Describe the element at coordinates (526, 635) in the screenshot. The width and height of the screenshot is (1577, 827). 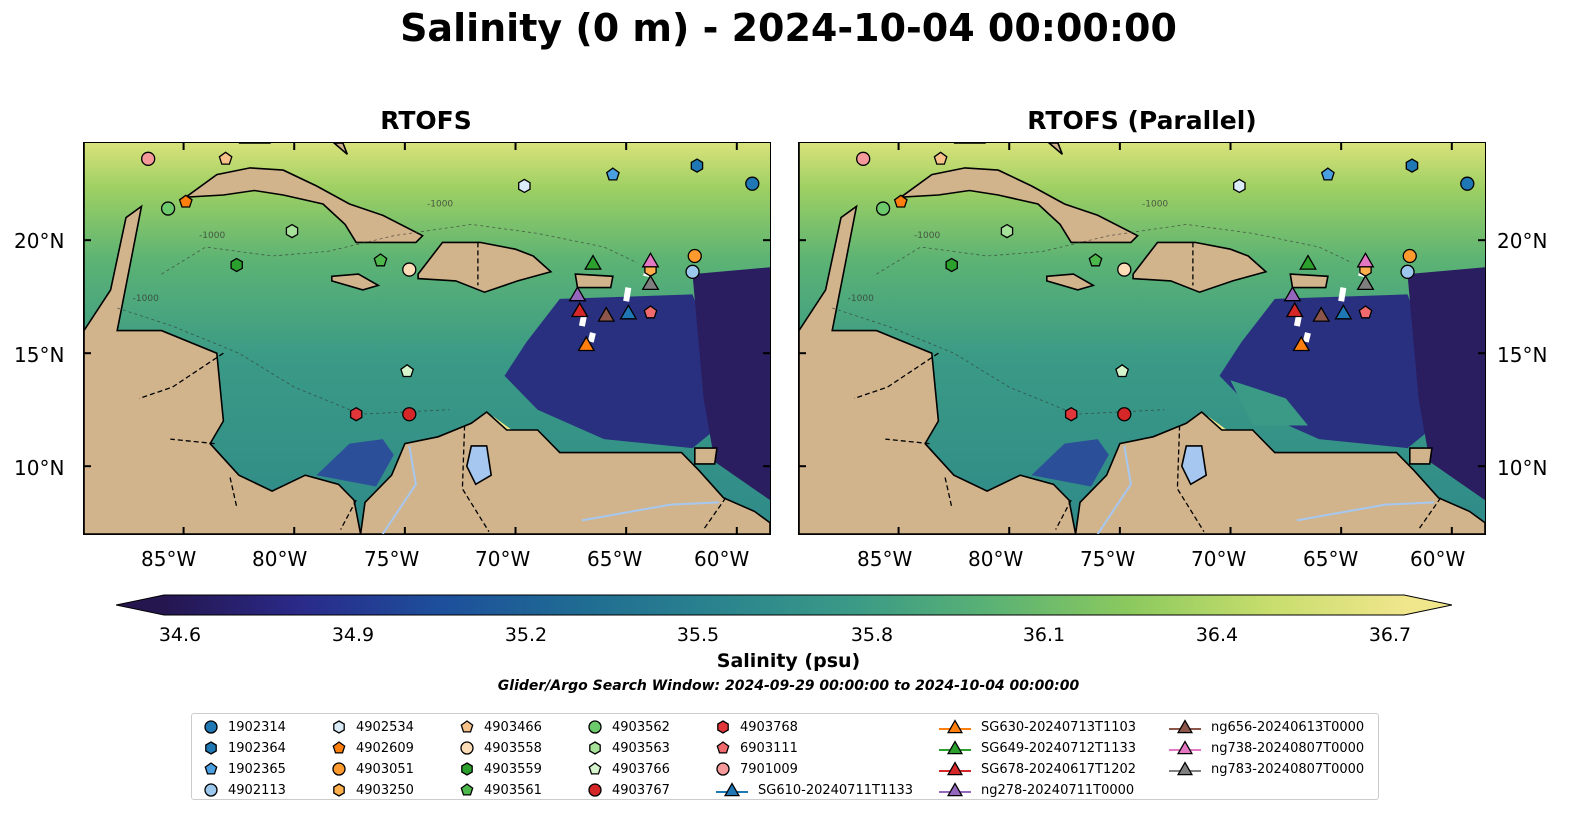
I see `colorbar-tick-2: 35.2` at that location.